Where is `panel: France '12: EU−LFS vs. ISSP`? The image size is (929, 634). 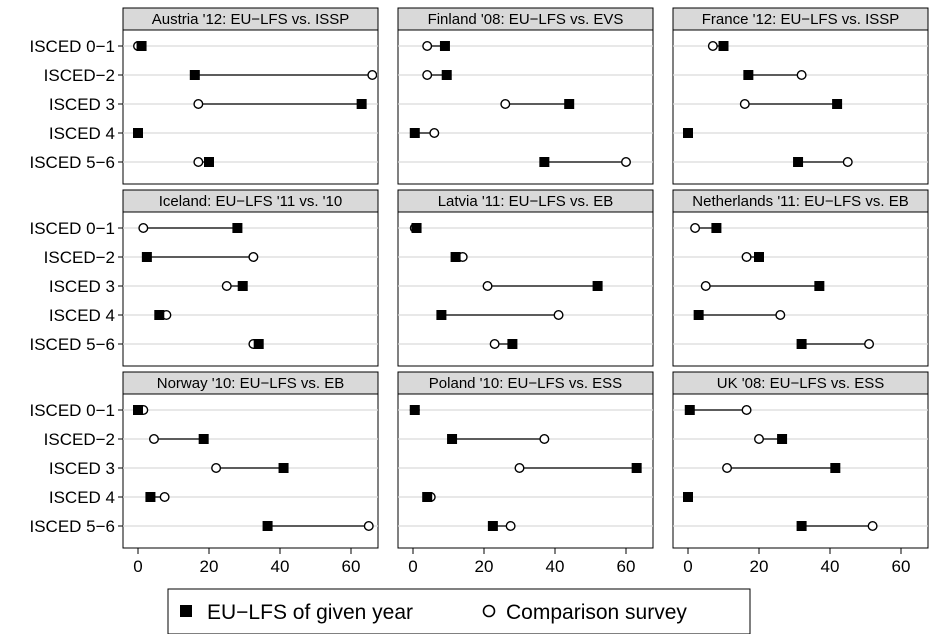 panel: France '12: EU−LFS vs. ISSP is located at coordinates (800, 96).